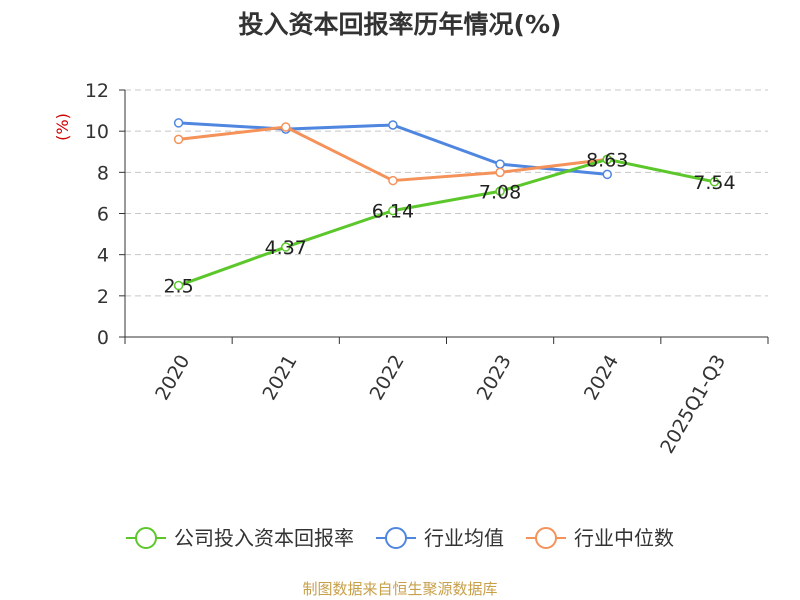  What do you see at coordinates (103, 338) in the screenshot?
I see `y-tick-label-0: 0` at bounding box center [103, 338].